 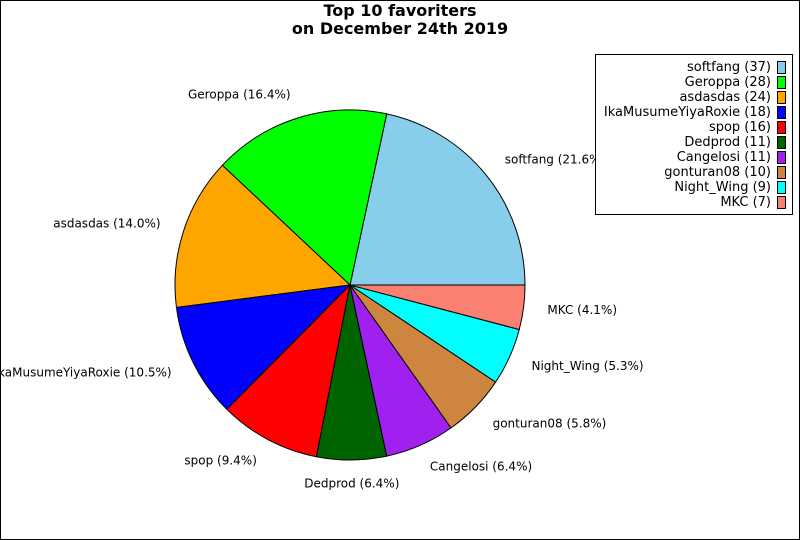 What do you see at coordinates (555, 159) in the screenshot?
I see `slice-label-softfang: softfang (21.6%)` at bounding box center [555, 159].